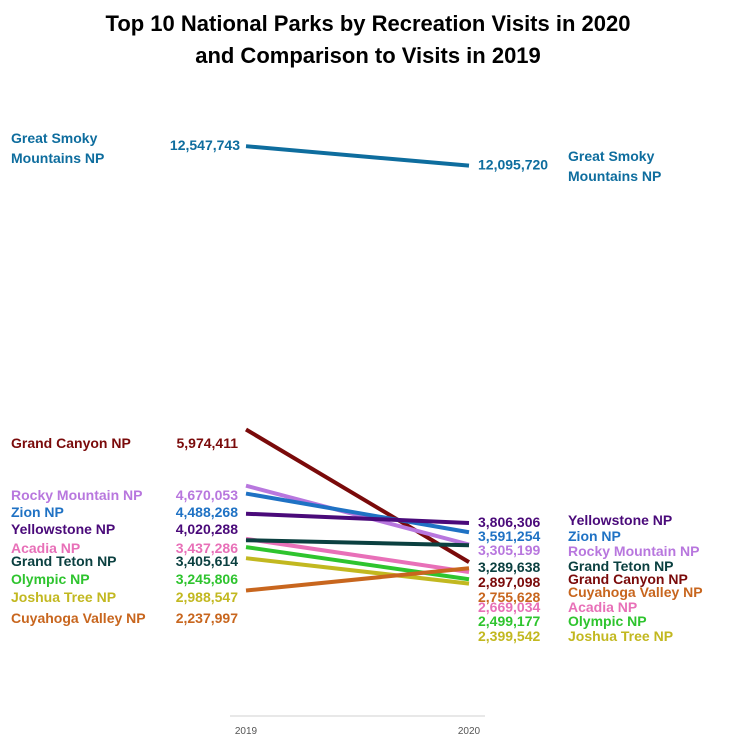  I want to click on series-name-right-grand-canyon-np: Grand Canyon NP, so click(628, 579).